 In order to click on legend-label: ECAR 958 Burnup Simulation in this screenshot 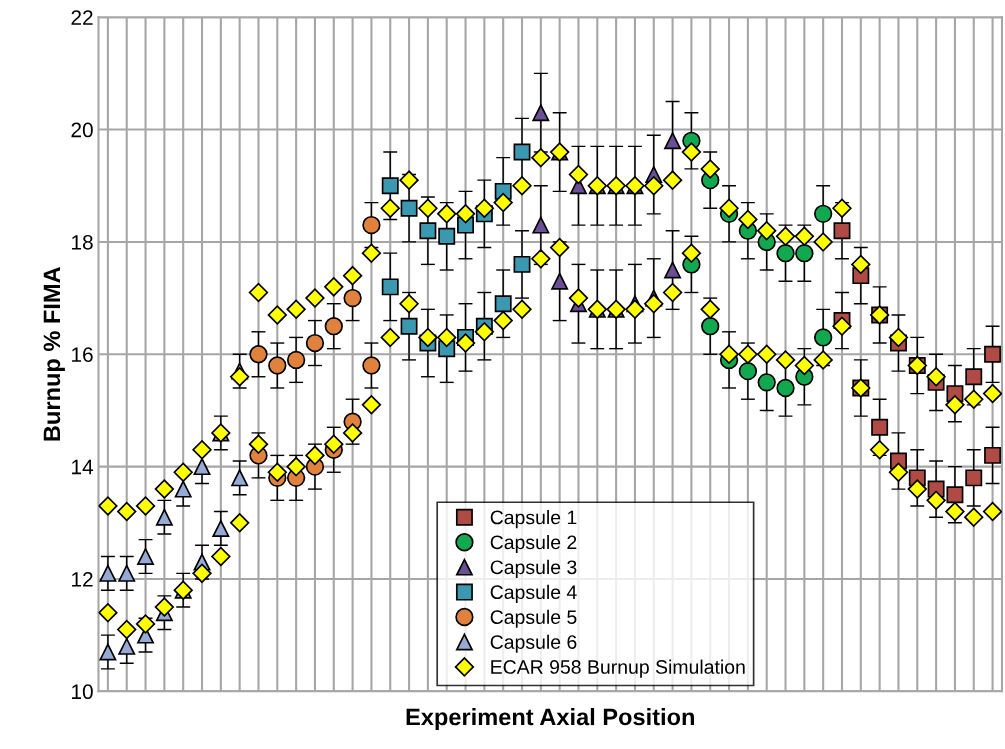, I will do `click(618, 668)`.